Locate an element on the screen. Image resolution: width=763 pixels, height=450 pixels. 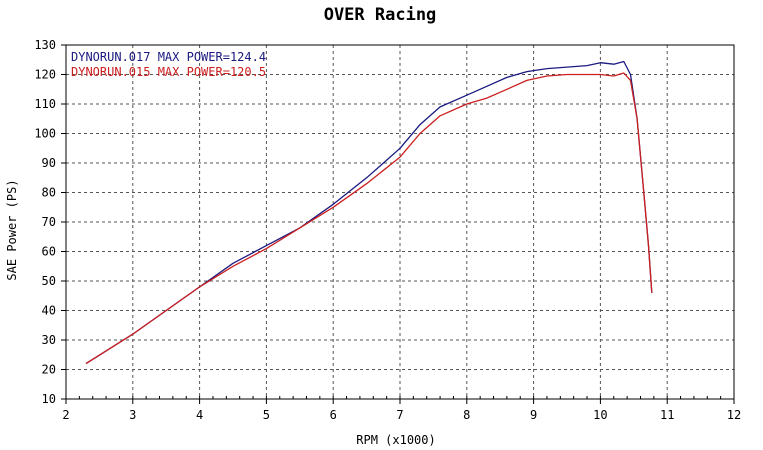
x-tick-label: 11 is located at coordinates (667, 415).